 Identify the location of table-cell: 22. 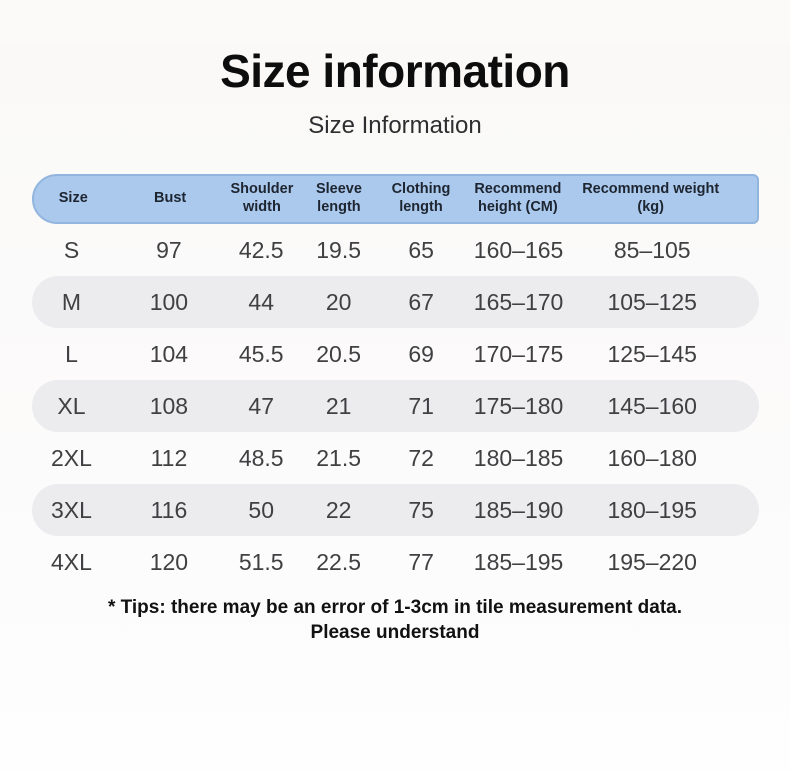
(338, 509).